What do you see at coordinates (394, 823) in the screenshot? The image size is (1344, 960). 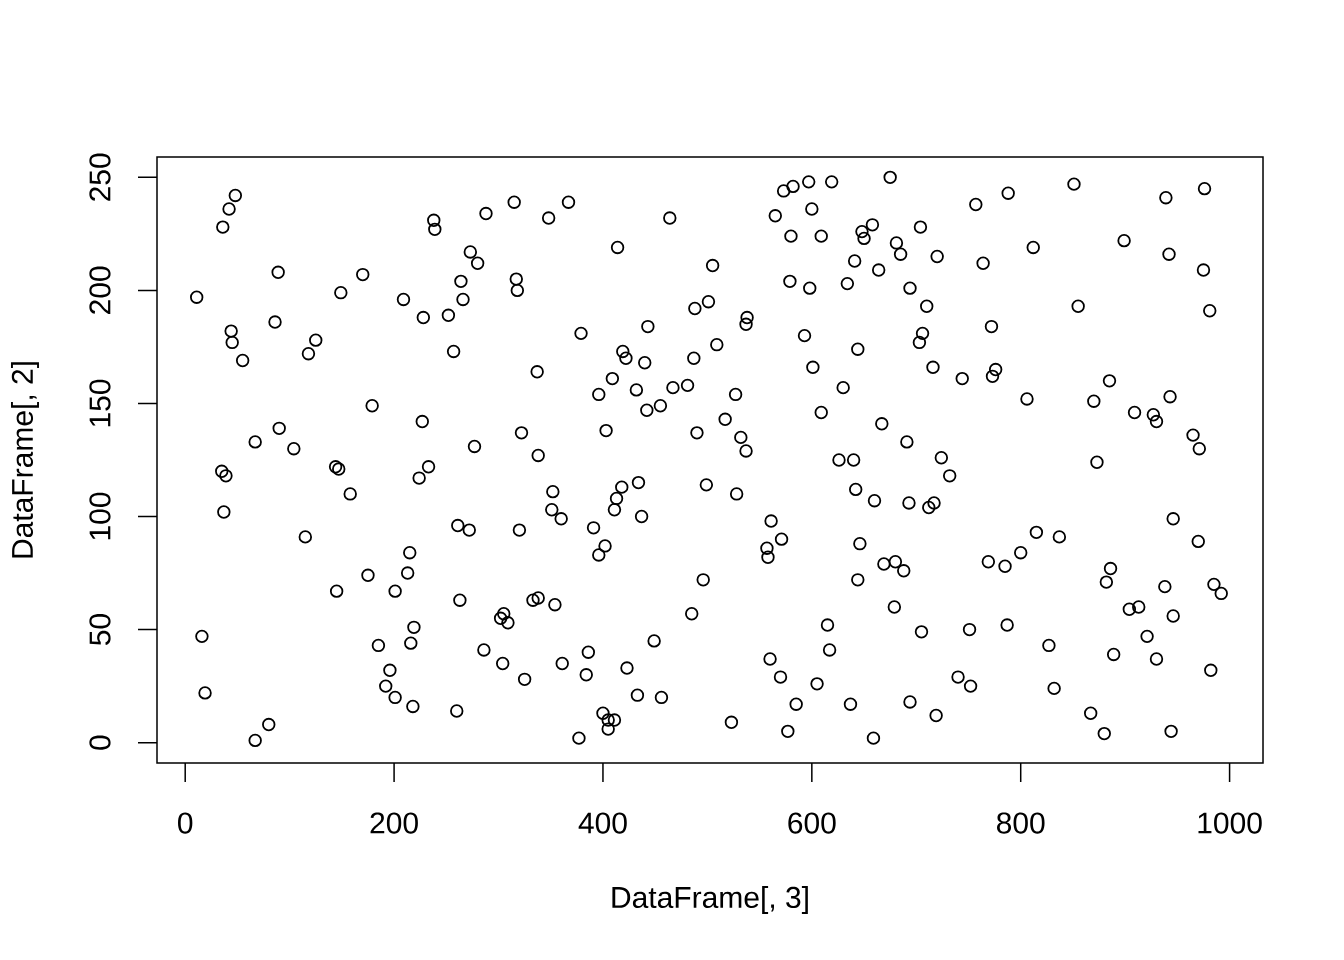 I see `x-tick-label: 200` at bounding box center [394, 823].